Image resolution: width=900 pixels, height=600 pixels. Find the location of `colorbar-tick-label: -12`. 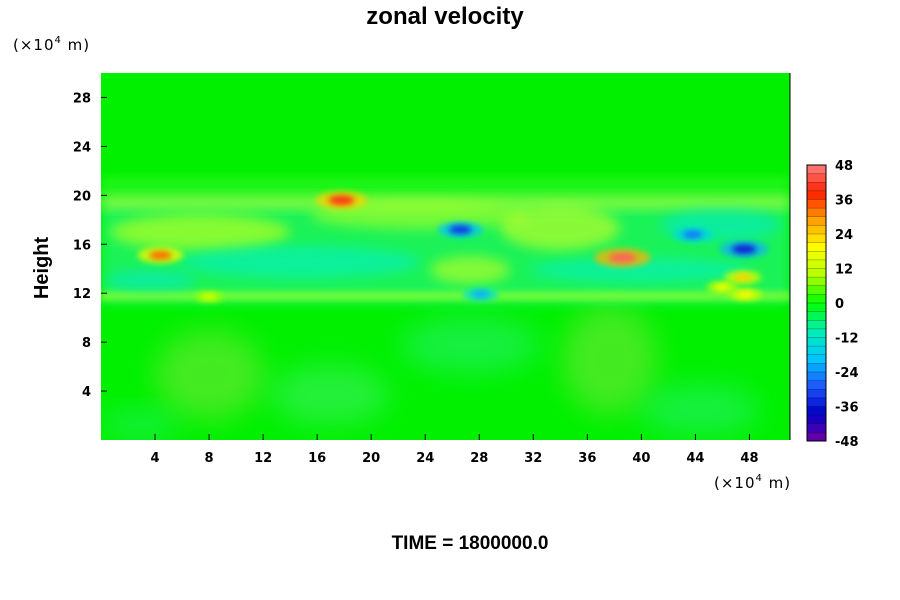

colorbar-tick-label: -12 is located at coordinates (847, 339).